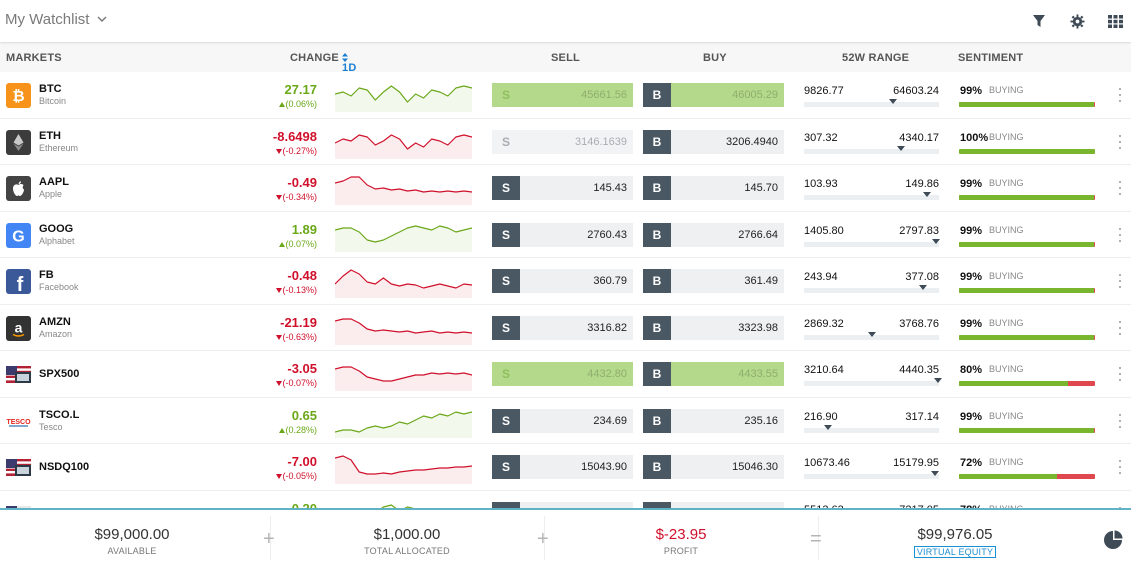  What do you see at coordinates (562, 281) in the screenshot?
I see `sell-button: S 360.79` at bounding box center [562, 281].